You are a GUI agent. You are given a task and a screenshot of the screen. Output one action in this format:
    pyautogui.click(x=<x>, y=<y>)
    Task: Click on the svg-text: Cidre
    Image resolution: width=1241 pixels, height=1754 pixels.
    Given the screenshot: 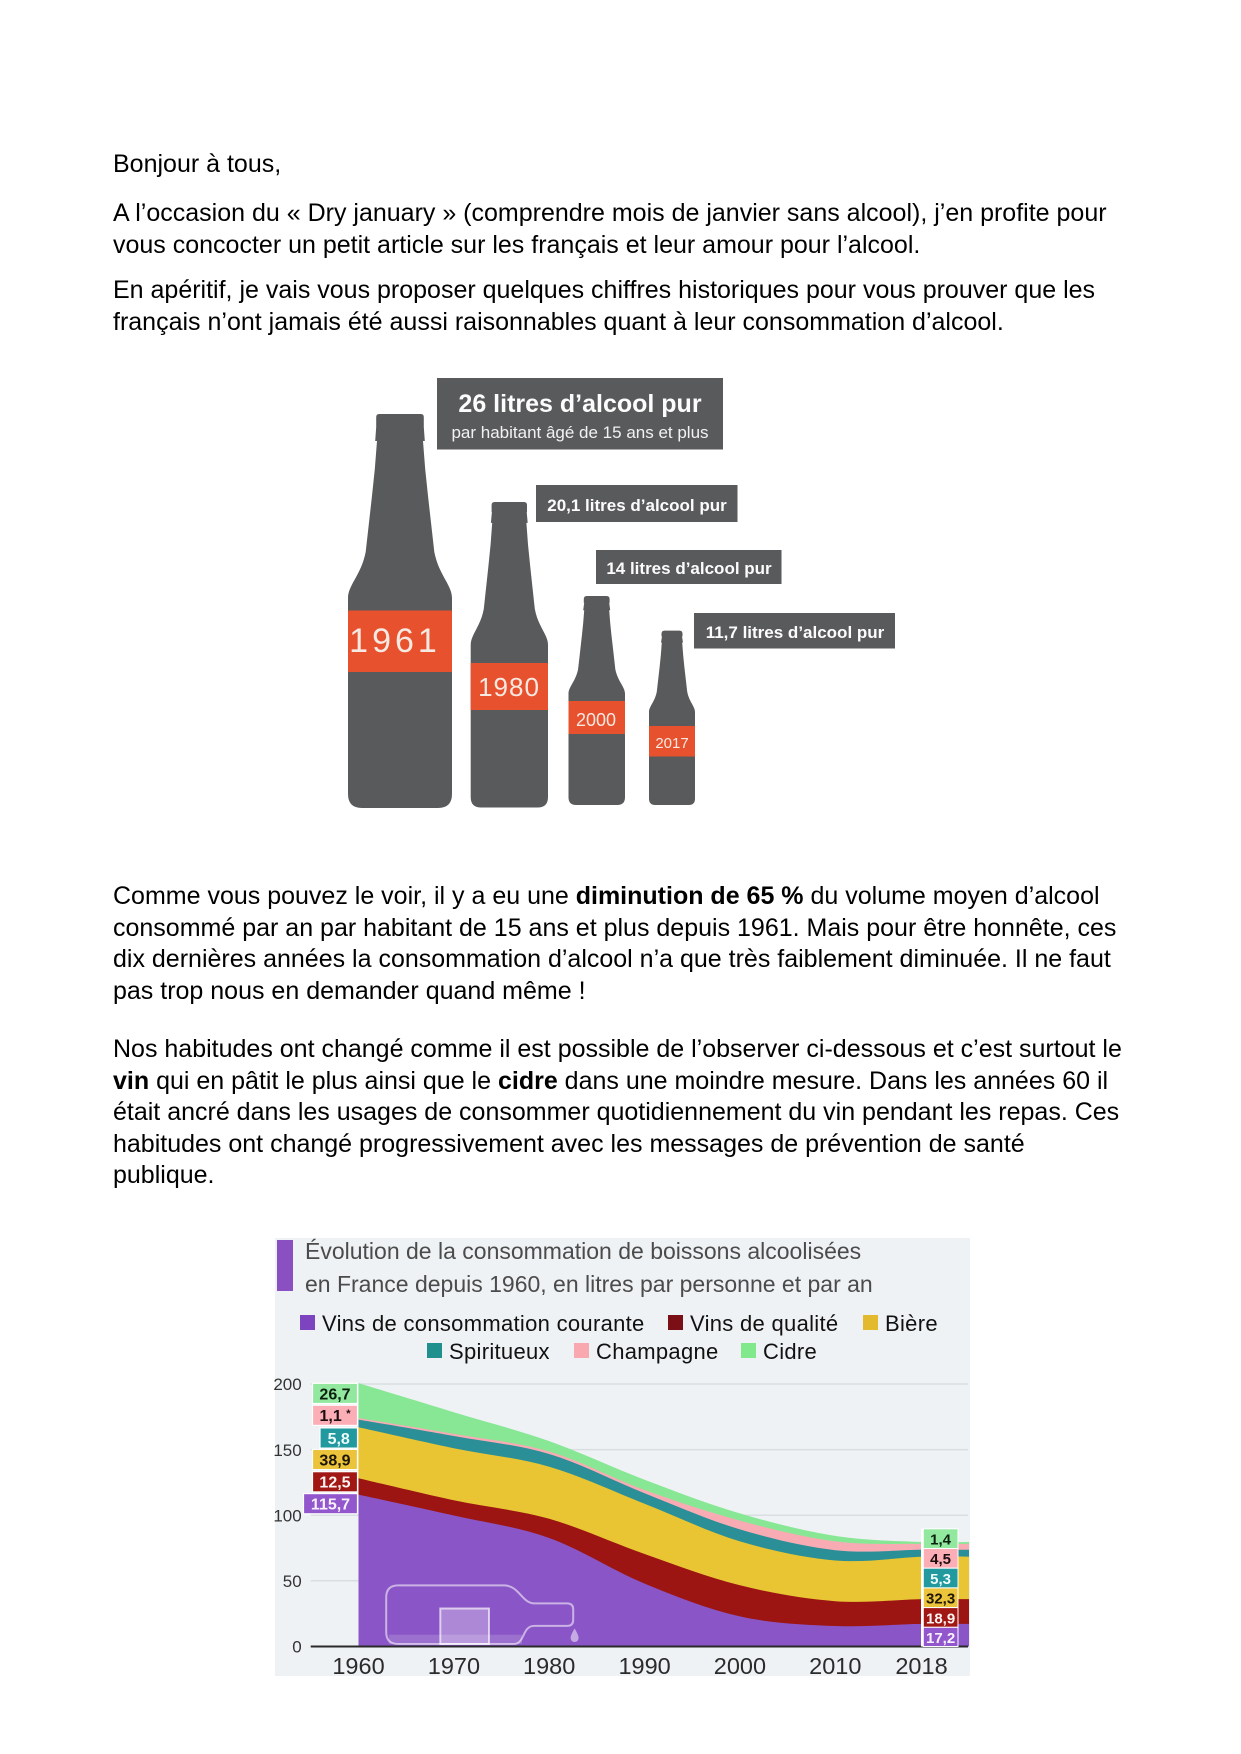 What is the action you would take?
    pyautogui.click(x=790, y=1351)
    